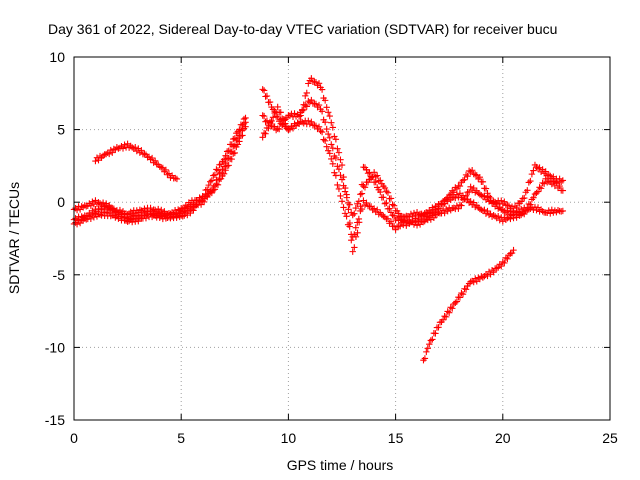 This screenshot has width=640, height=480. I want to click on y-tick-label: -10, so click(55, 347).